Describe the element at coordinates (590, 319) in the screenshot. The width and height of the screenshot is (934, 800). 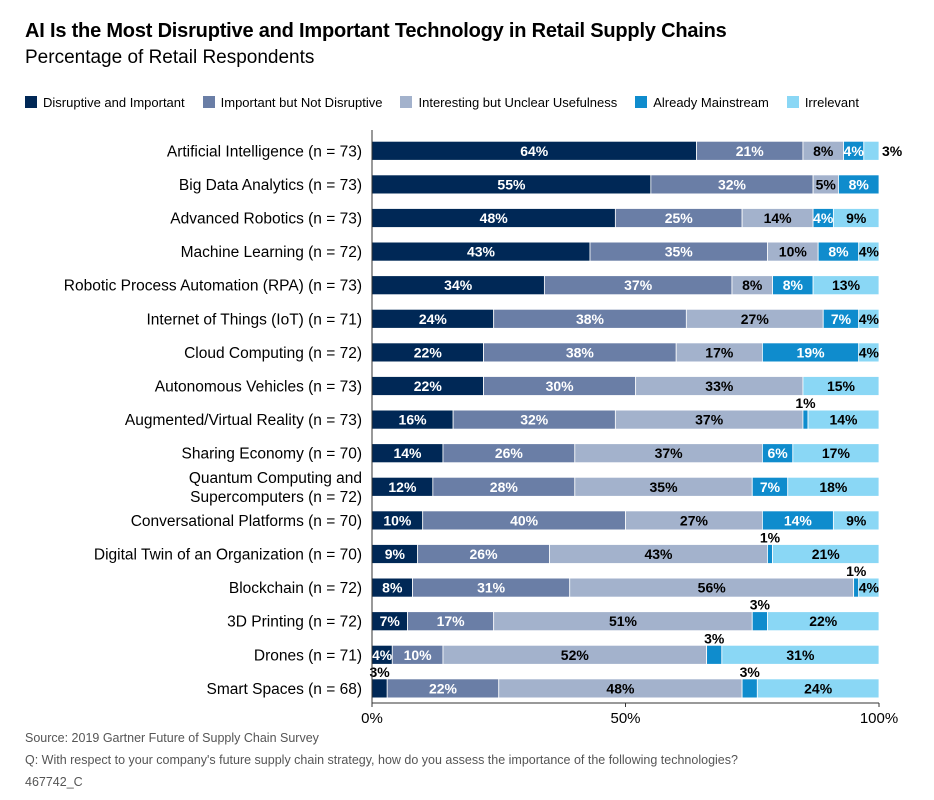
I see `data-label: 38%` at that location.